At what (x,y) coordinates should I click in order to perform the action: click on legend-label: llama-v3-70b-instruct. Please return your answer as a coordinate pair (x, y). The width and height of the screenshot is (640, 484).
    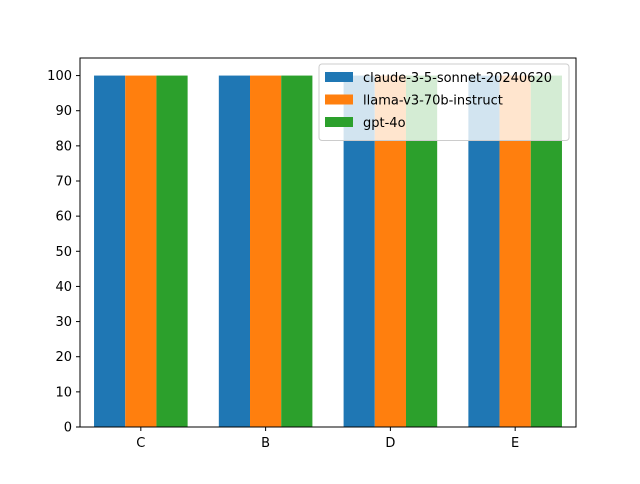
    Looking at the image, I should click on (433, 101).